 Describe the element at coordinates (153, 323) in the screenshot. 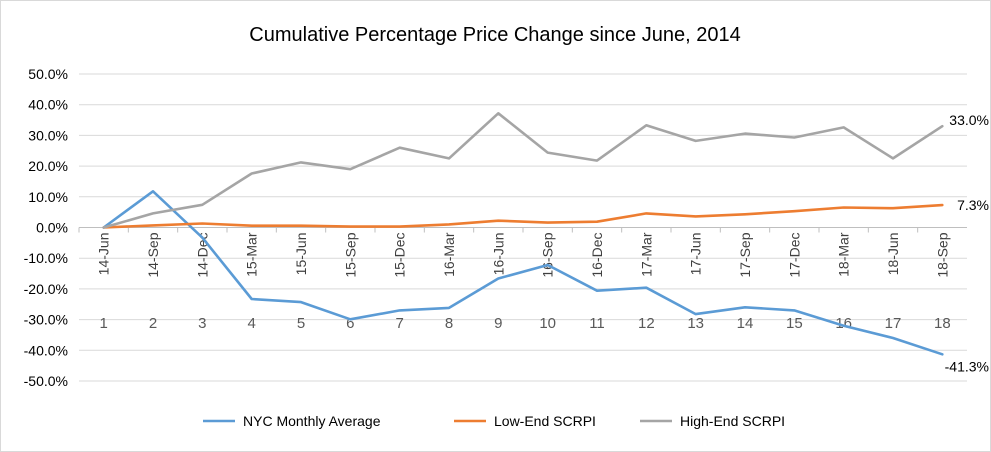

I see `x-index-label: 2` at that location.